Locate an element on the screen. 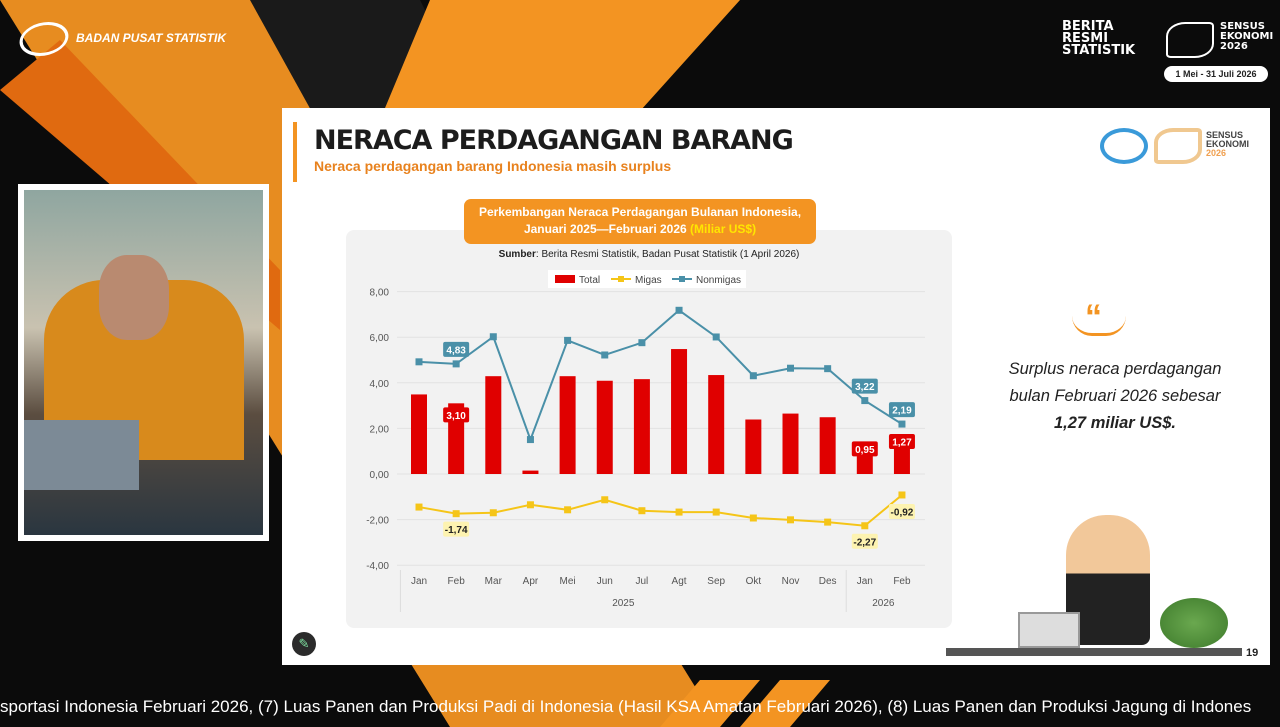 This screenshot has height=727, width=1280. legend-label: Nonmigas is located at coordinates (718, 280).